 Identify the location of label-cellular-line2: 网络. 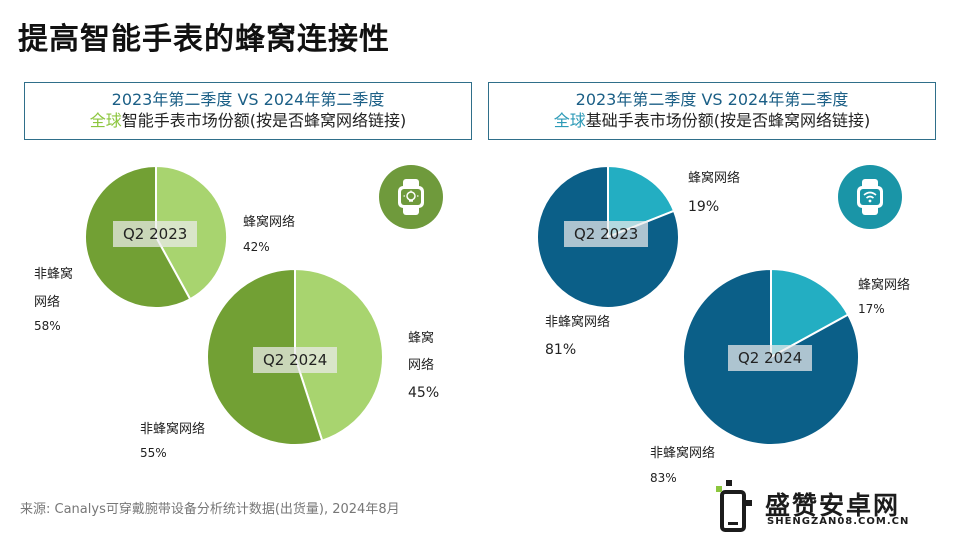
(421, 365).